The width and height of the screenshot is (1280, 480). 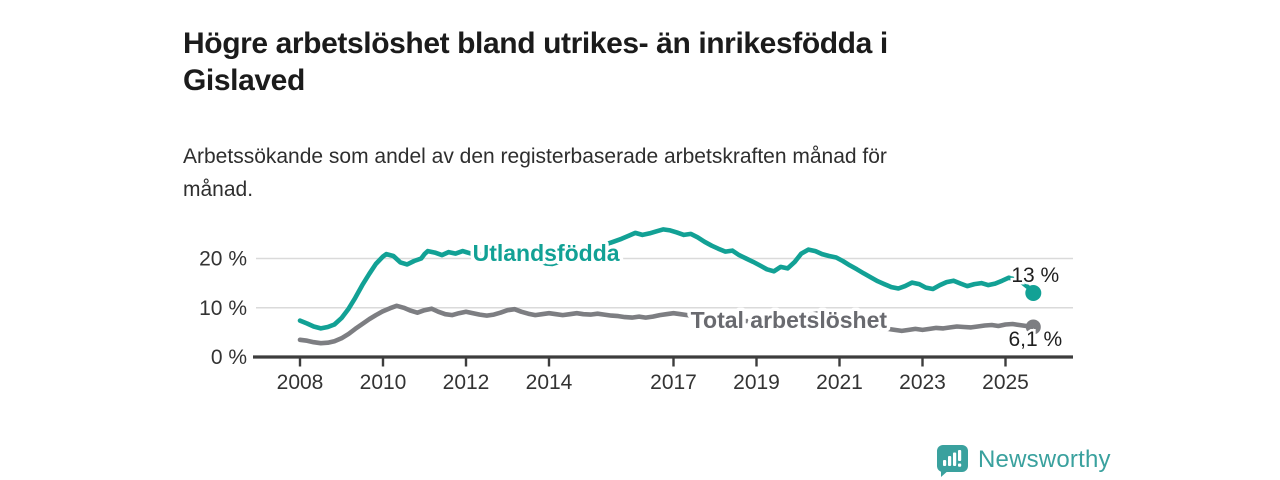 What do you see at coordinates (1005, 382) in the screenshot?
I see `x-tick-label-2025: 2025` at bounding box center [1005, 382].